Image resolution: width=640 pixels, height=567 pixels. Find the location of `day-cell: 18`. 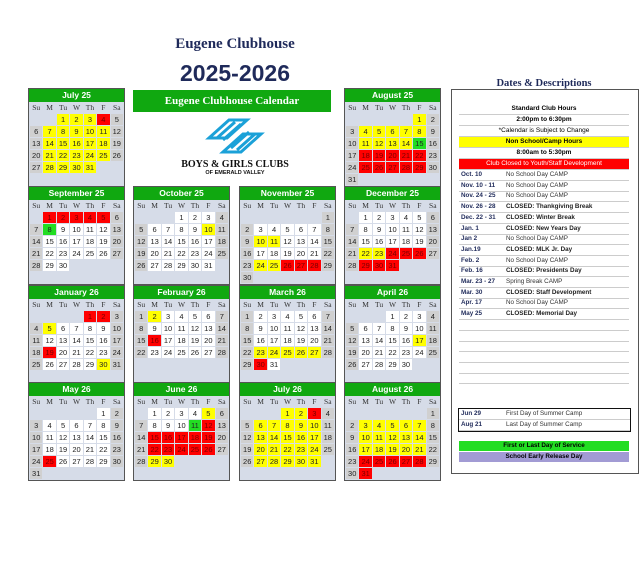

day-cell: 18 is located at coordinates (274, 253).